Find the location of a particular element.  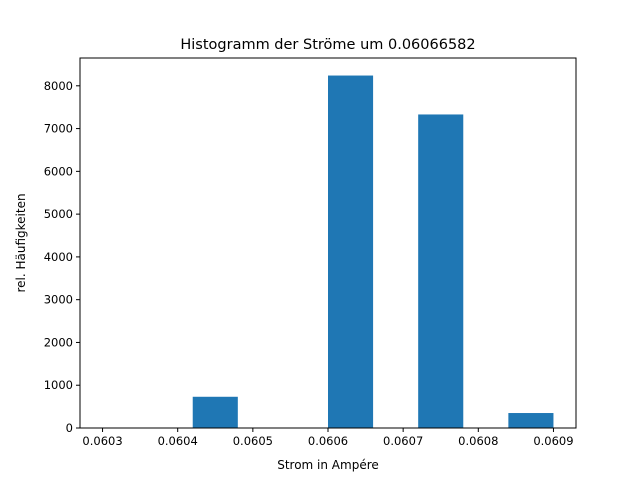

x-tick-label: 0.0603 is located at coordinates (102, 441).